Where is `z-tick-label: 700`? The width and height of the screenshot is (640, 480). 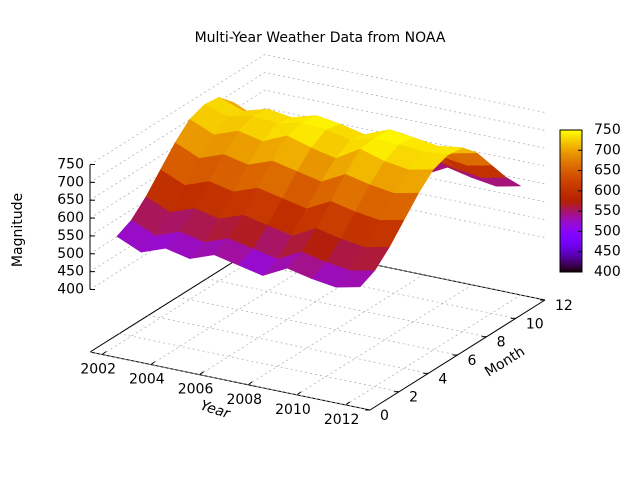 z-tick-label: 700 is located at coordinates (70, 182).